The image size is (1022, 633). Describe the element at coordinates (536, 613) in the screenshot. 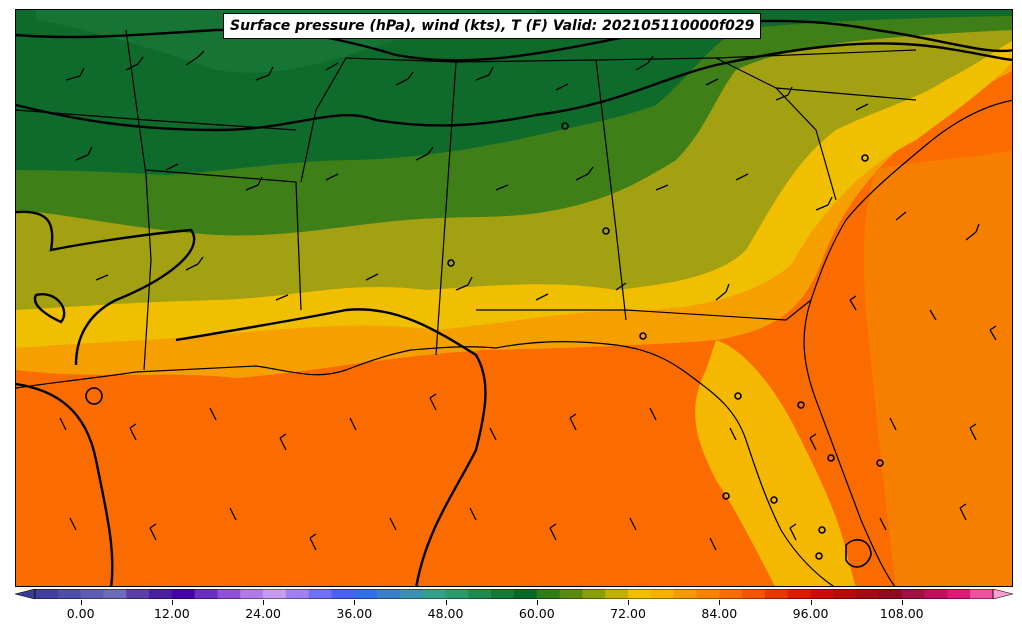

I see `colorbar-tick-label: 60.00` at that location.